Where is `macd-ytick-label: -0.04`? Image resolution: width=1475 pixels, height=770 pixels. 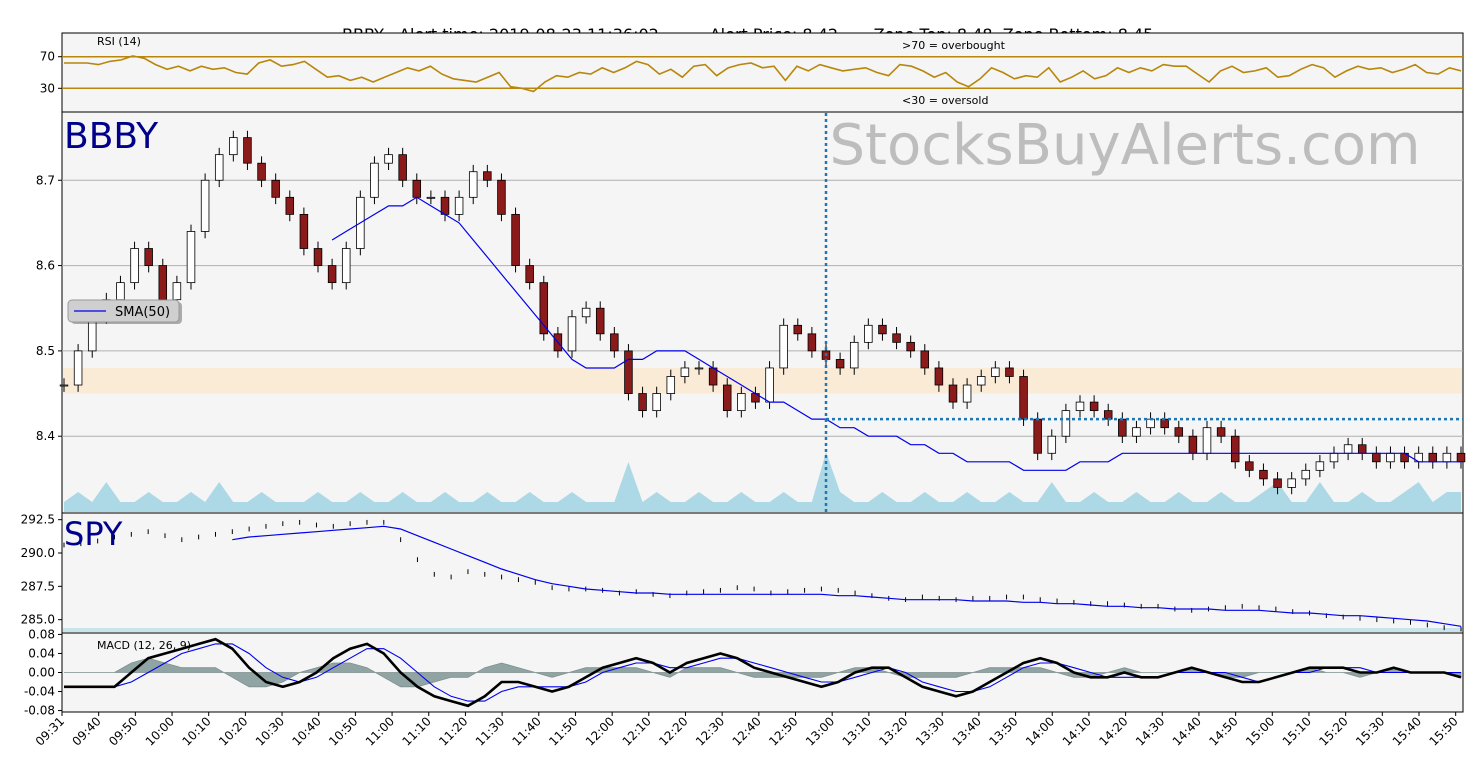
macd-ytick-label: -0.04 is located at coordinates (39, 692).